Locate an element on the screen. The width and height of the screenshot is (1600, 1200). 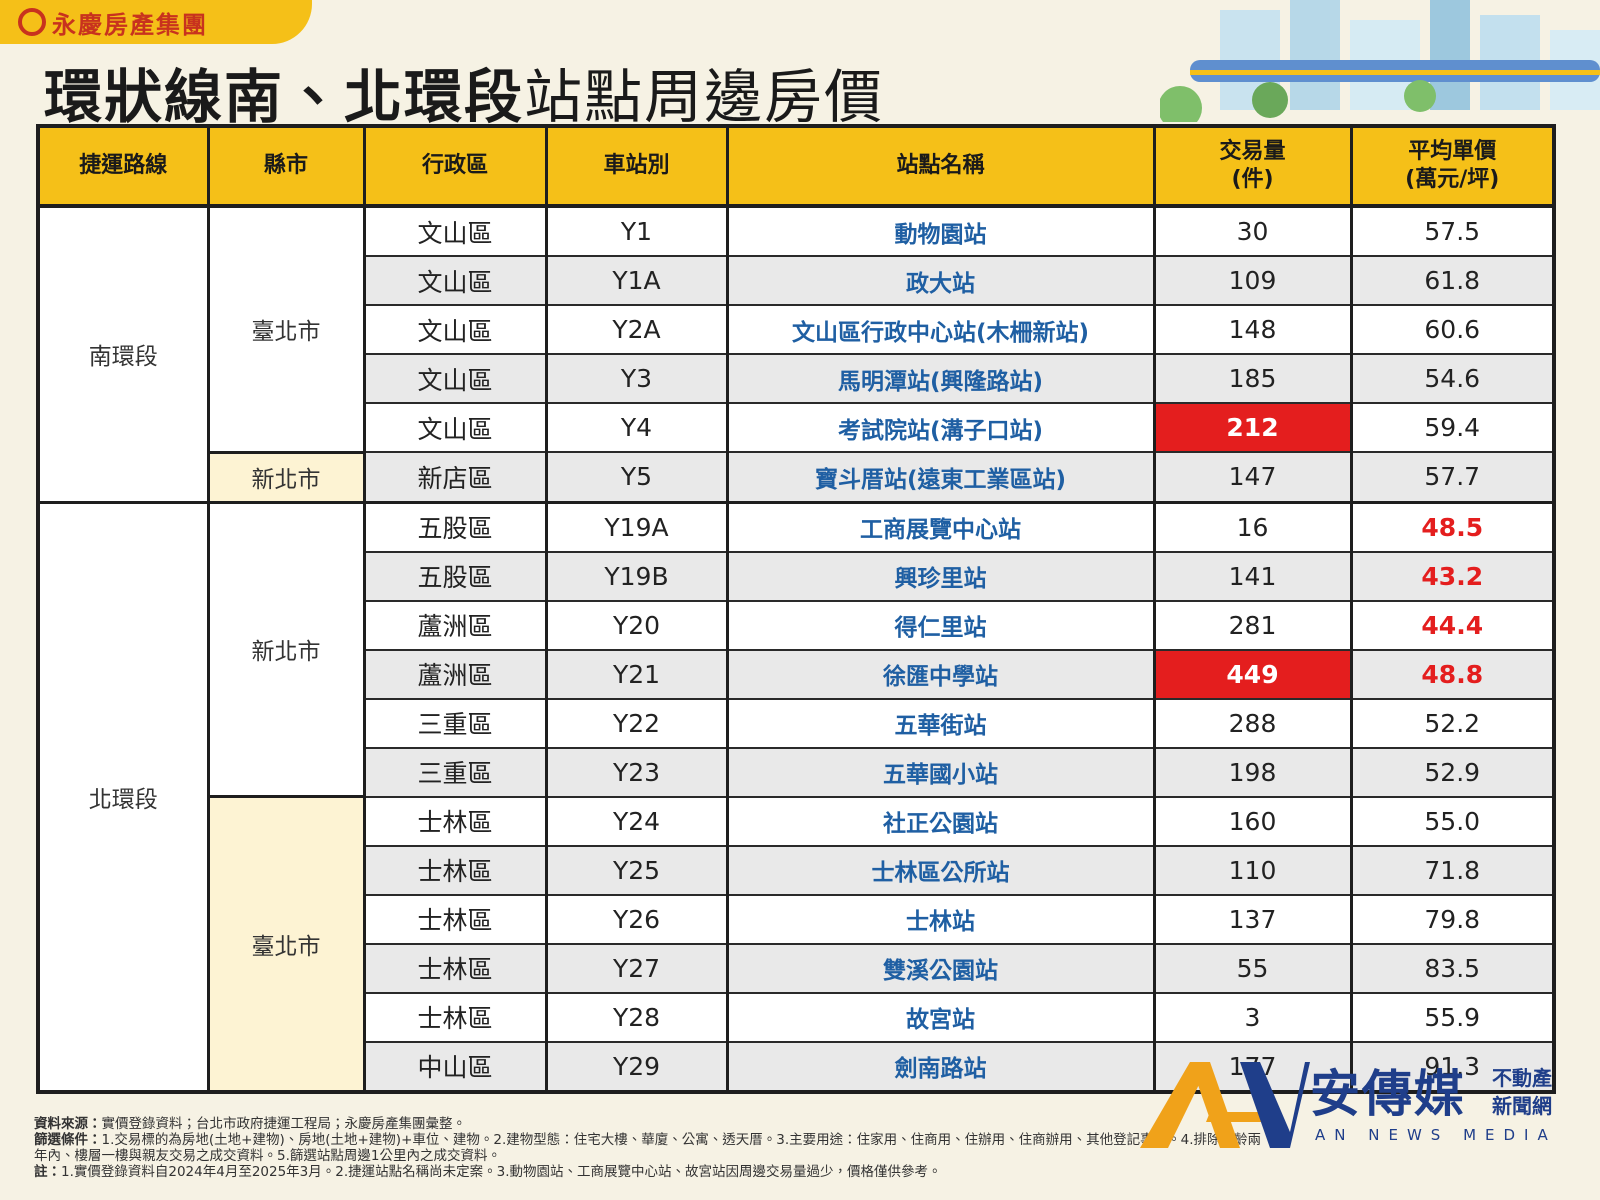
table-row: 五股區 Y19B 興珍里站 141 43.2 is located at coordinates (797, 576).